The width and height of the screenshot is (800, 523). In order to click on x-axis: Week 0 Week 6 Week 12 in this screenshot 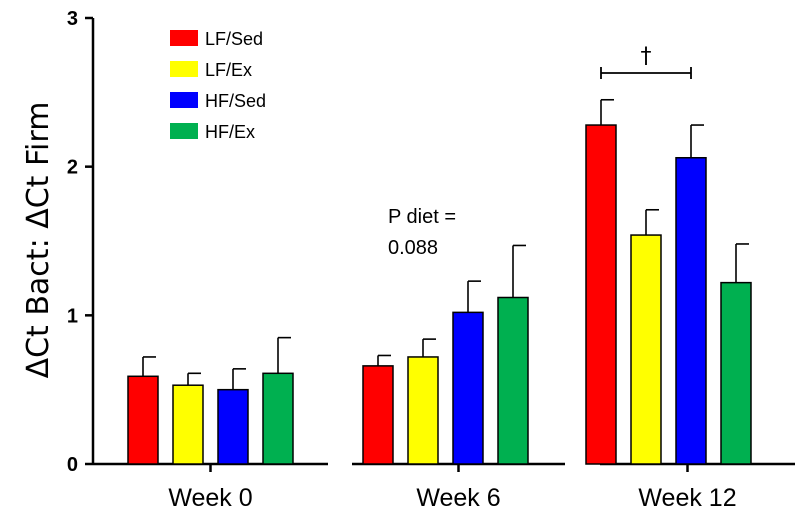, I will do `click(444, 487)`.